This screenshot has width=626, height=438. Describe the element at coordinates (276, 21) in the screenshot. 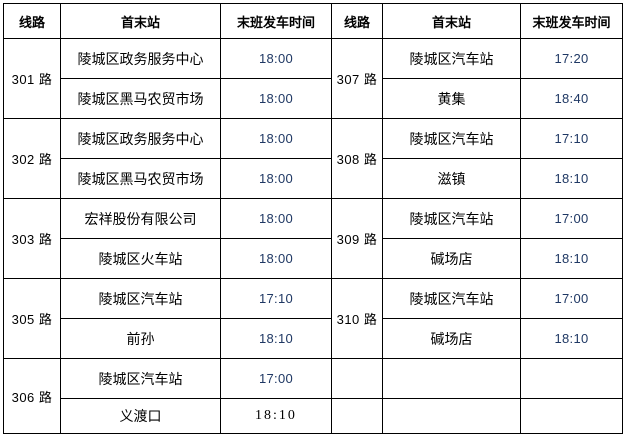

I see `header-time-left: 末班发车时间` at that location.